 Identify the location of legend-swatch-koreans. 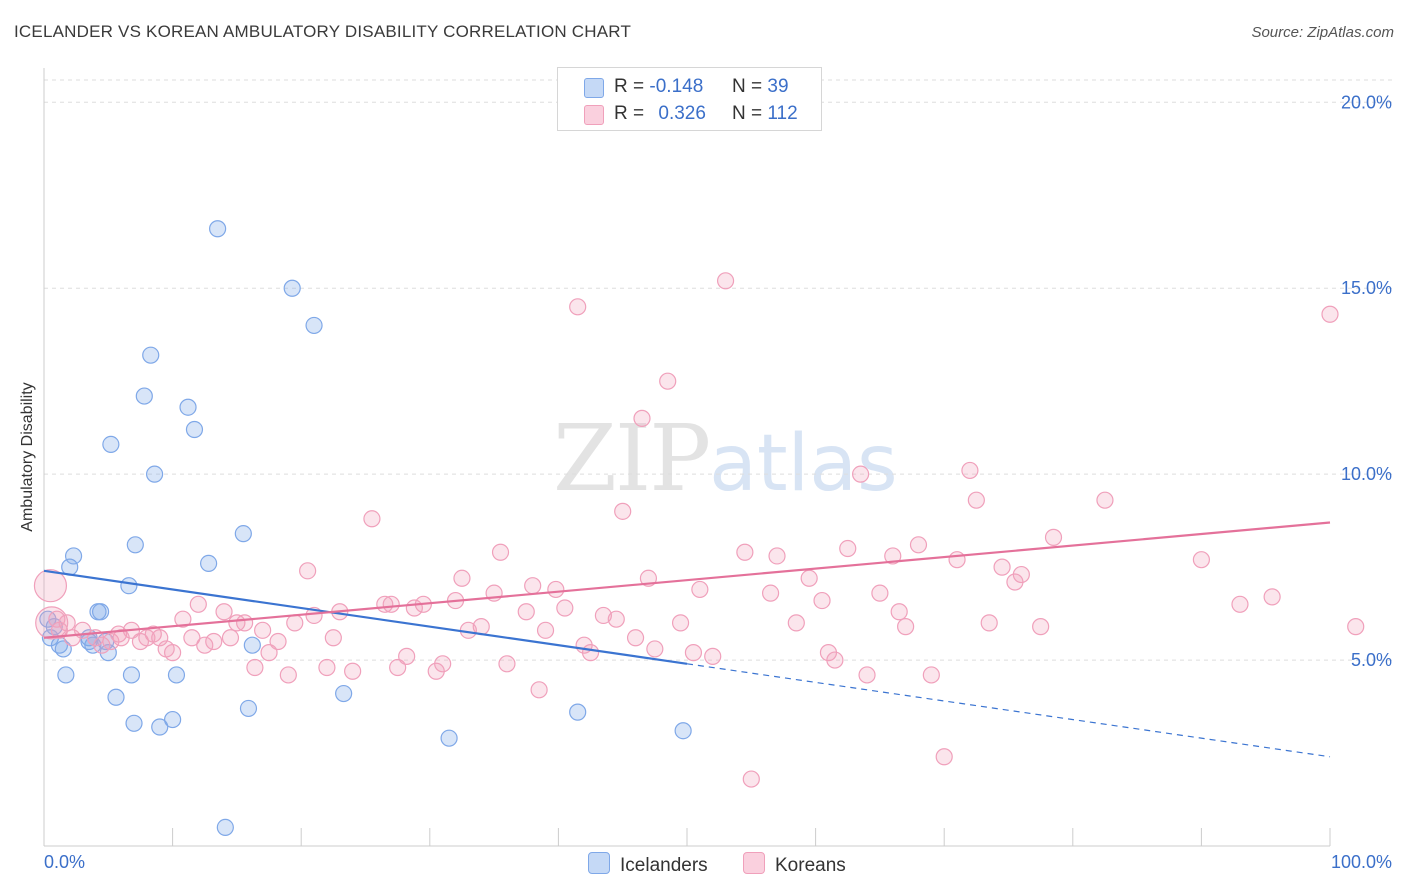
(594, 115).